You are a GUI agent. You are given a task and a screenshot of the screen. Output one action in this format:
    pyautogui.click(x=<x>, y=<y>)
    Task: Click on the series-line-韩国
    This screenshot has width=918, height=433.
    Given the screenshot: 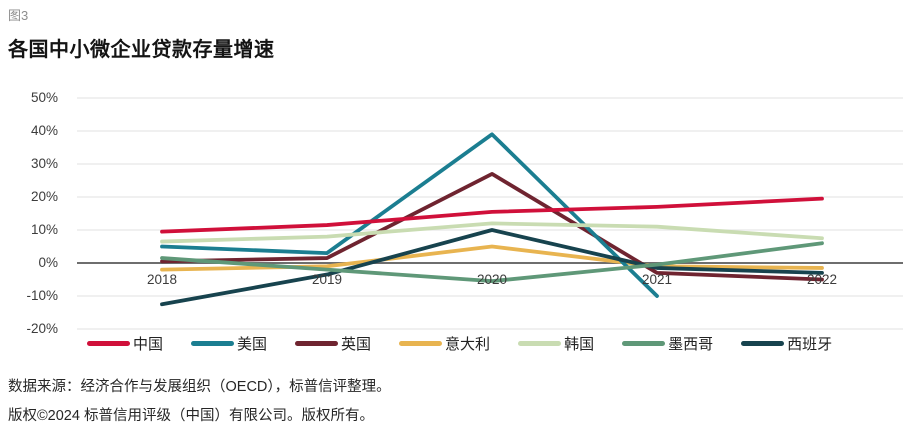 What is the action you would take?
    pyautogui.click(x=492, y=232)
    